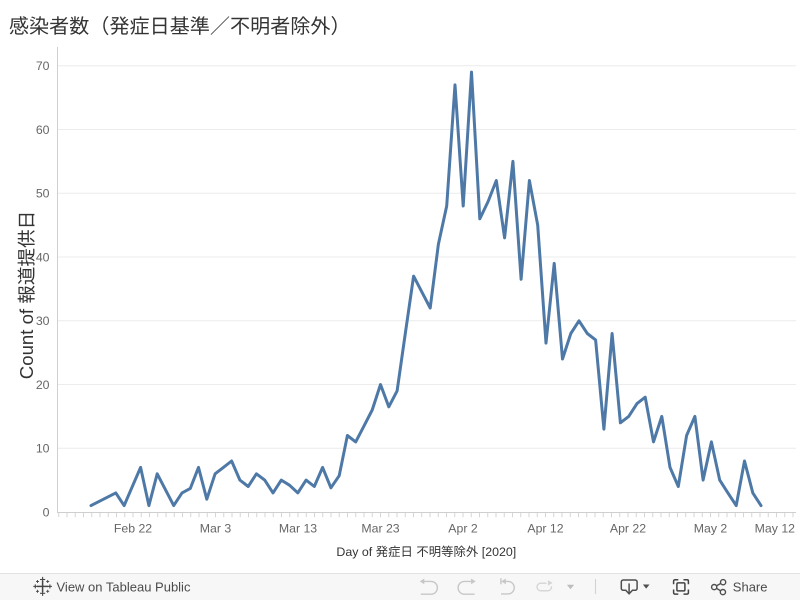 Image resolution: width=800 pixels, height=605 pixels. Describe the element at coordinates (43, 194) in the screenshot. I see `svg-text: 50` at that location.